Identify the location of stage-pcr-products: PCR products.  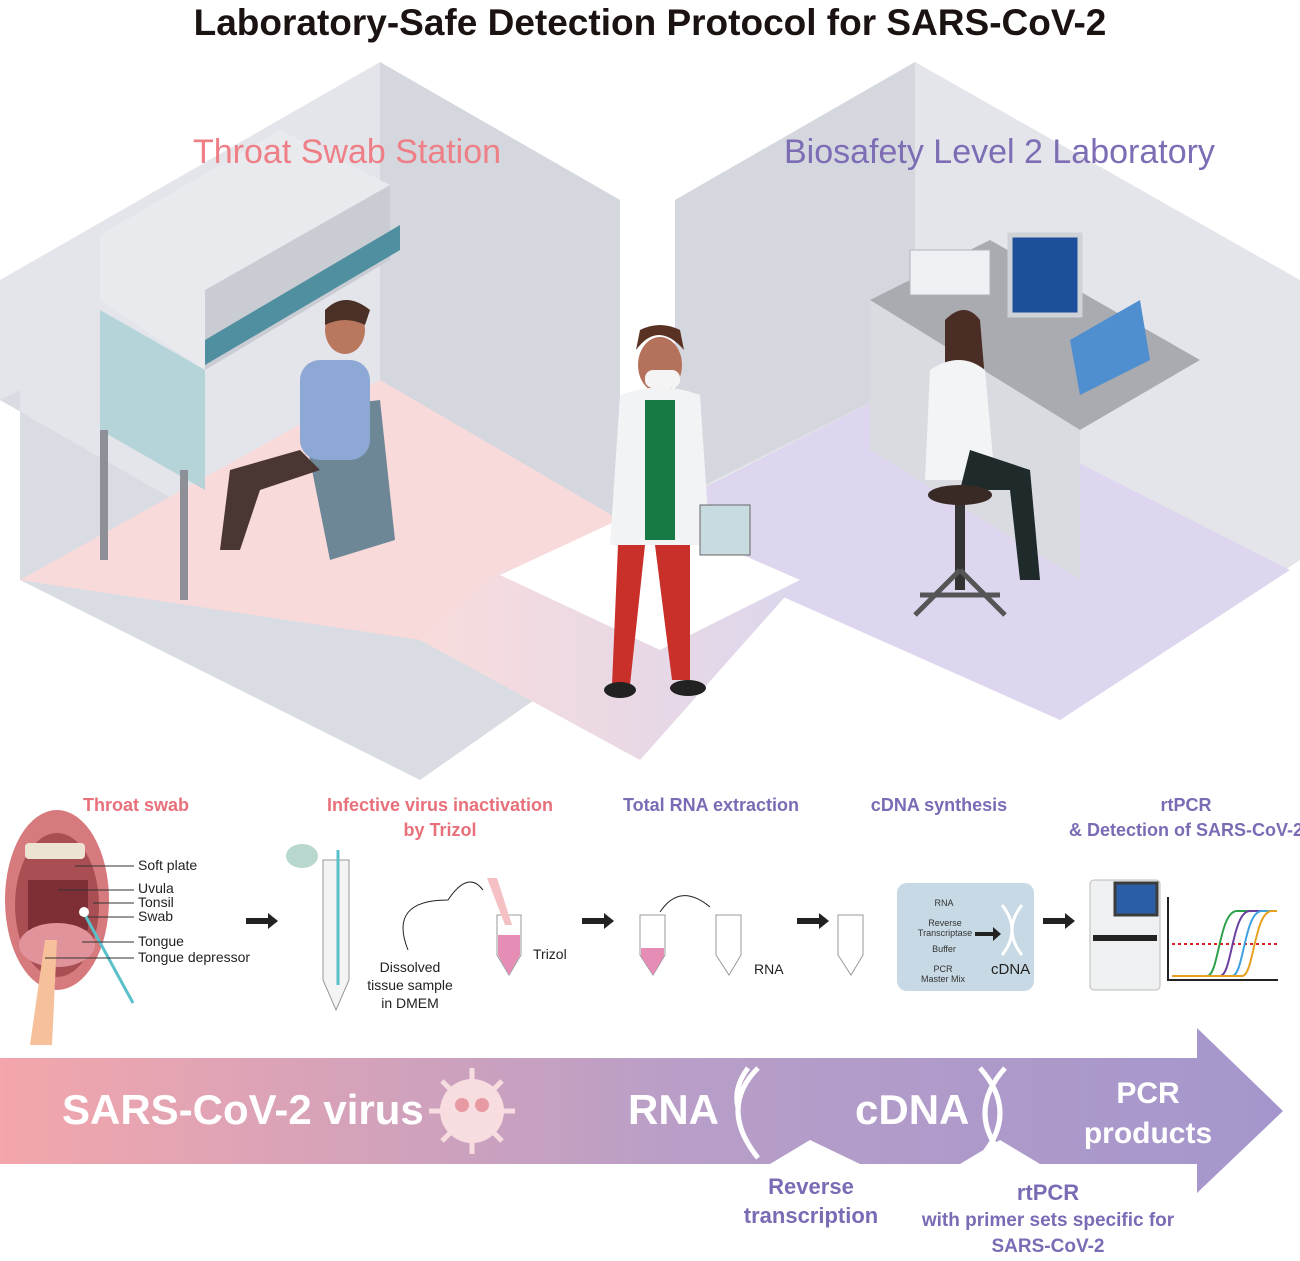
(1148, 1114).